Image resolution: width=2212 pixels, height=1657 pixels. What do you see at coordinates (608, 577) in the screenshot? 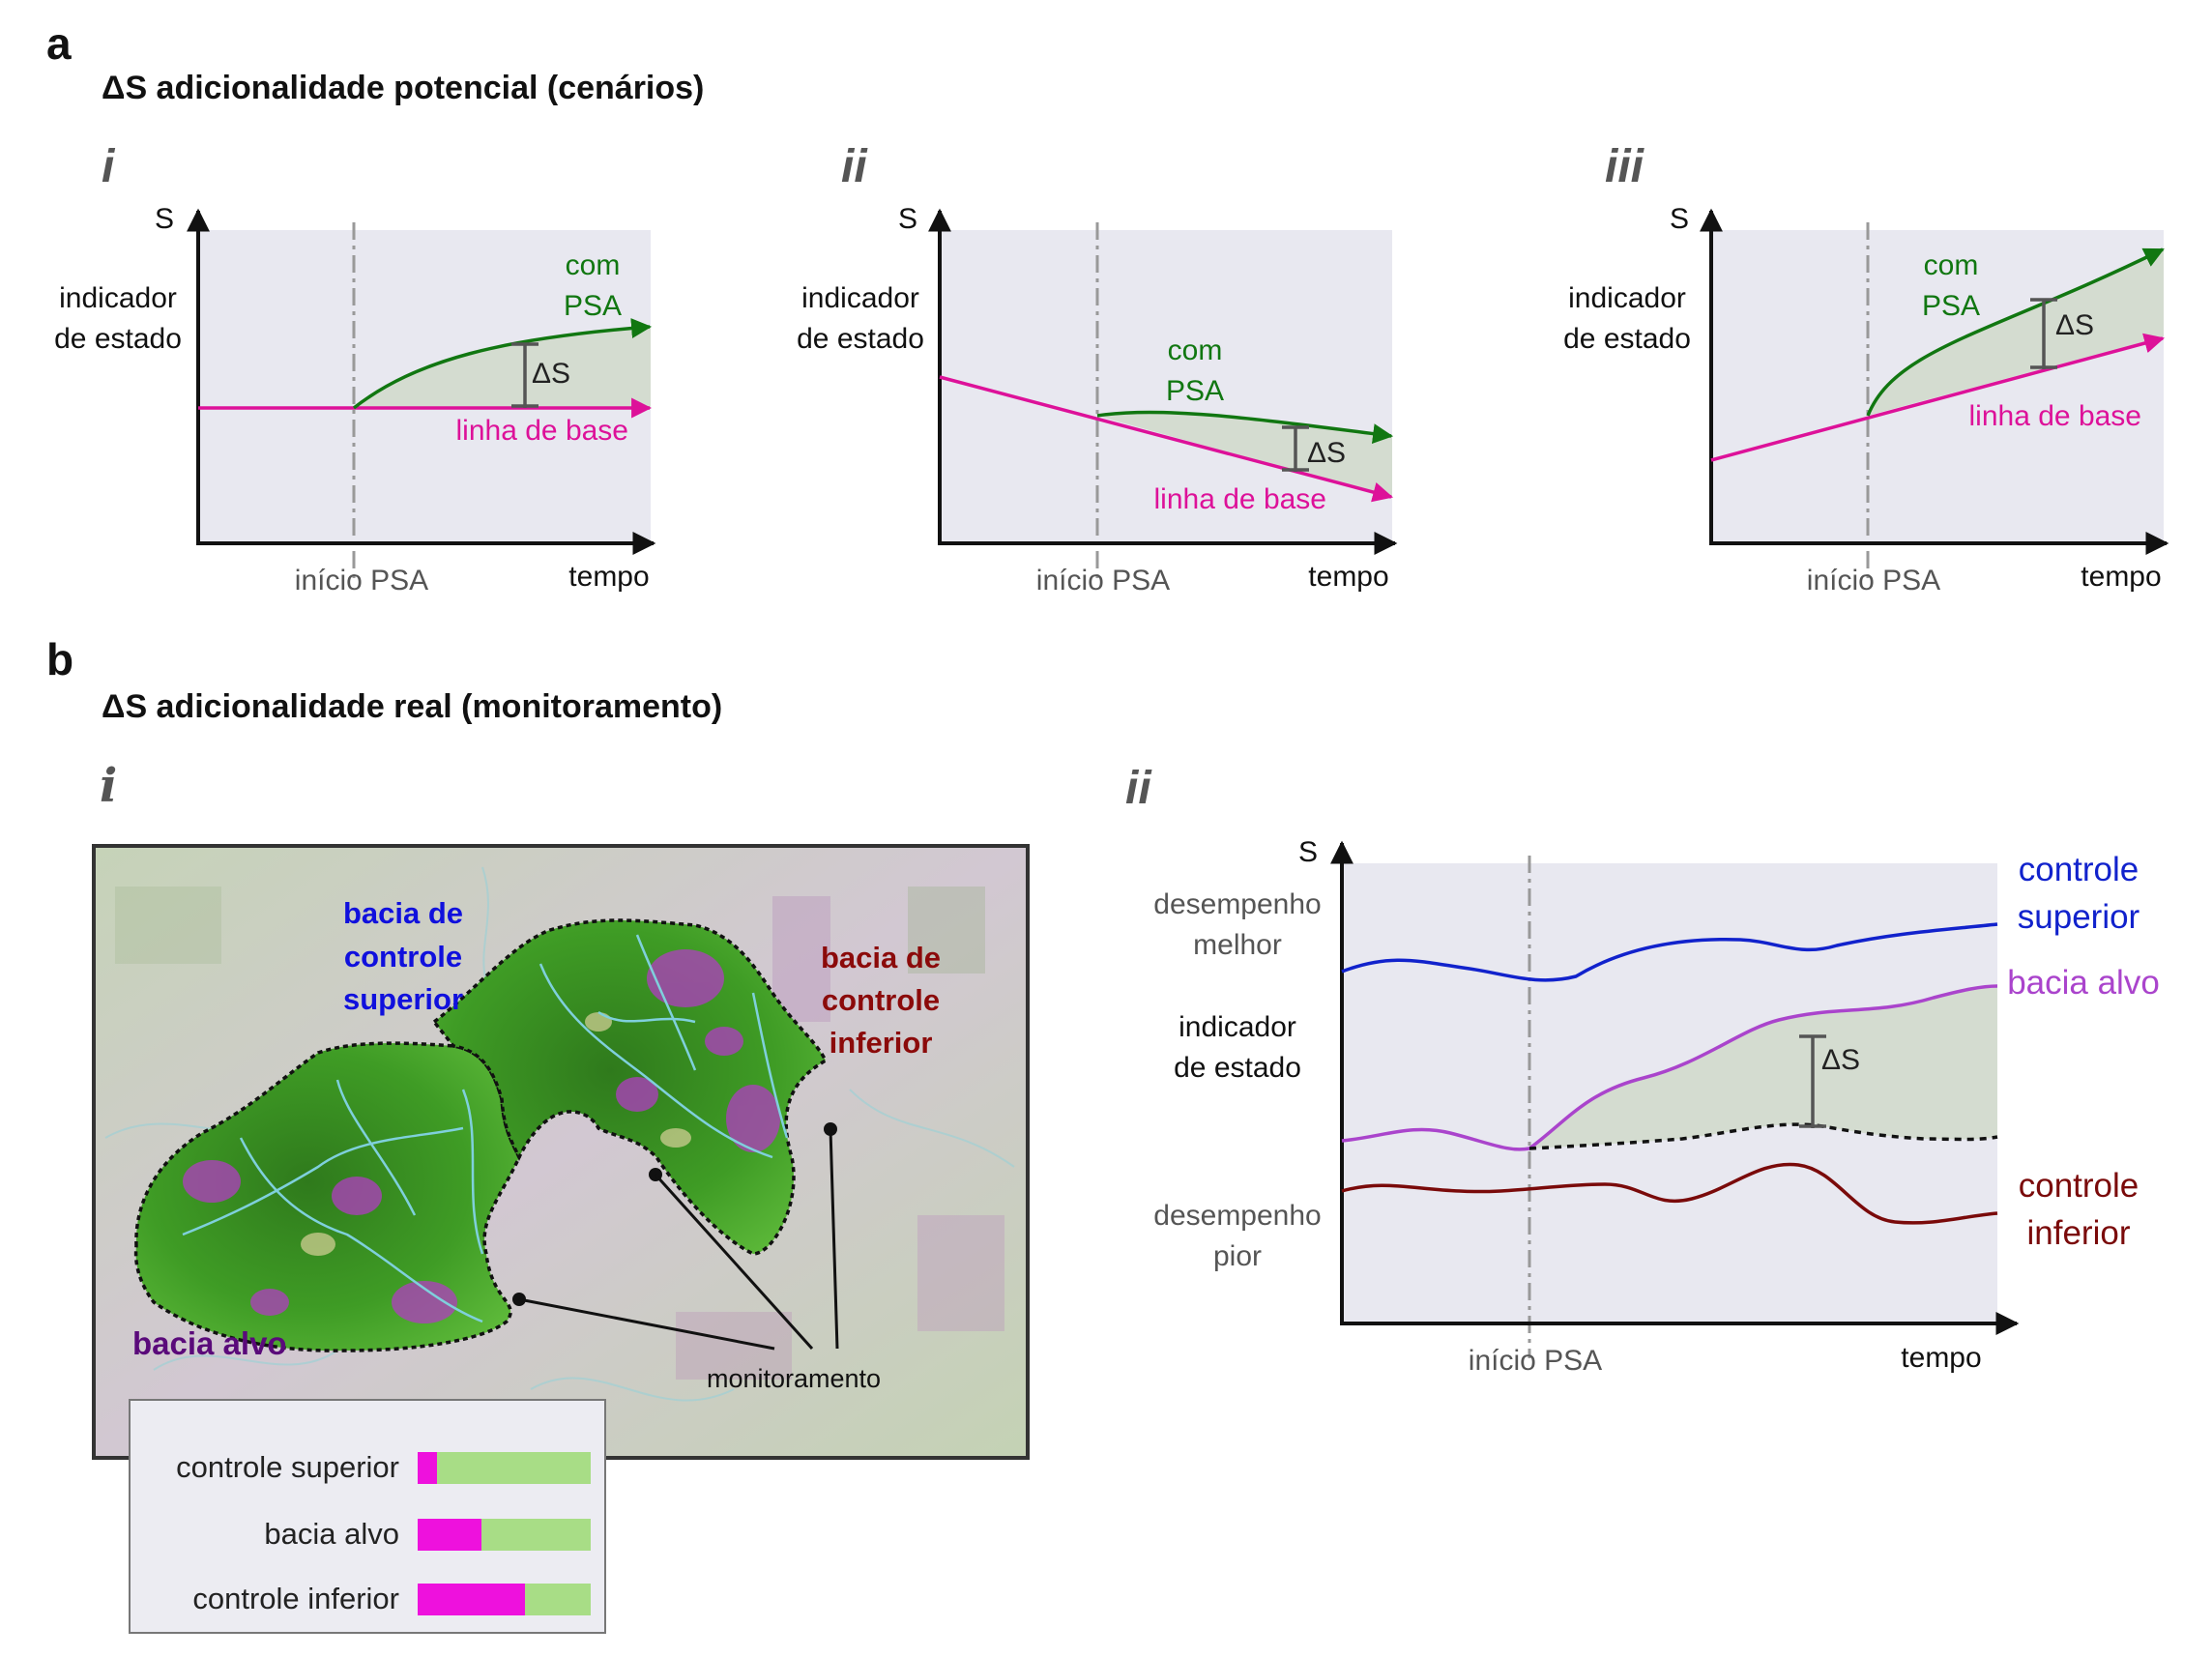
I see `scenario-i-x-label: tempo` at bounding box center [608, 577].